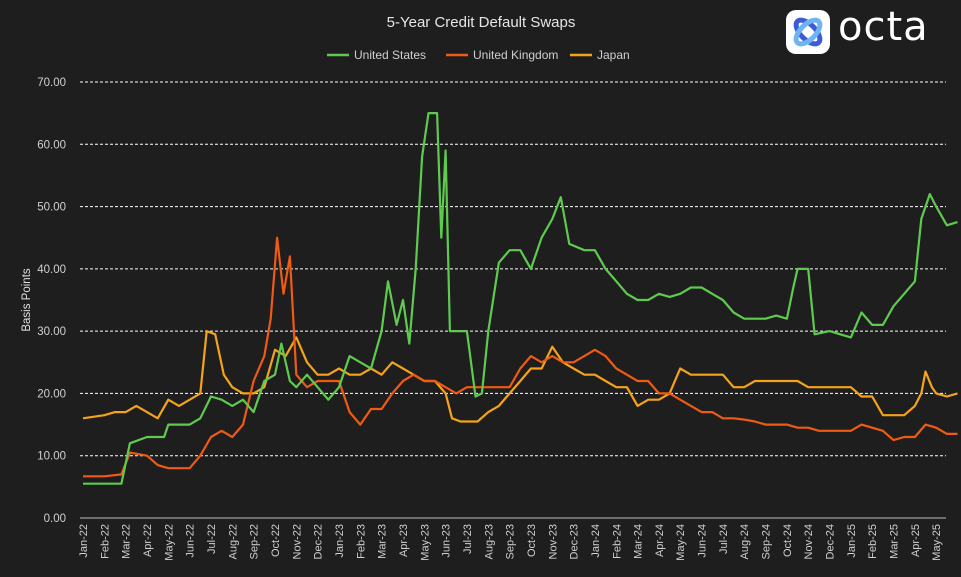  Describe the element at coordinates (169, 542) in the screenshot. I see `x-tick-label: May-22` at that location.